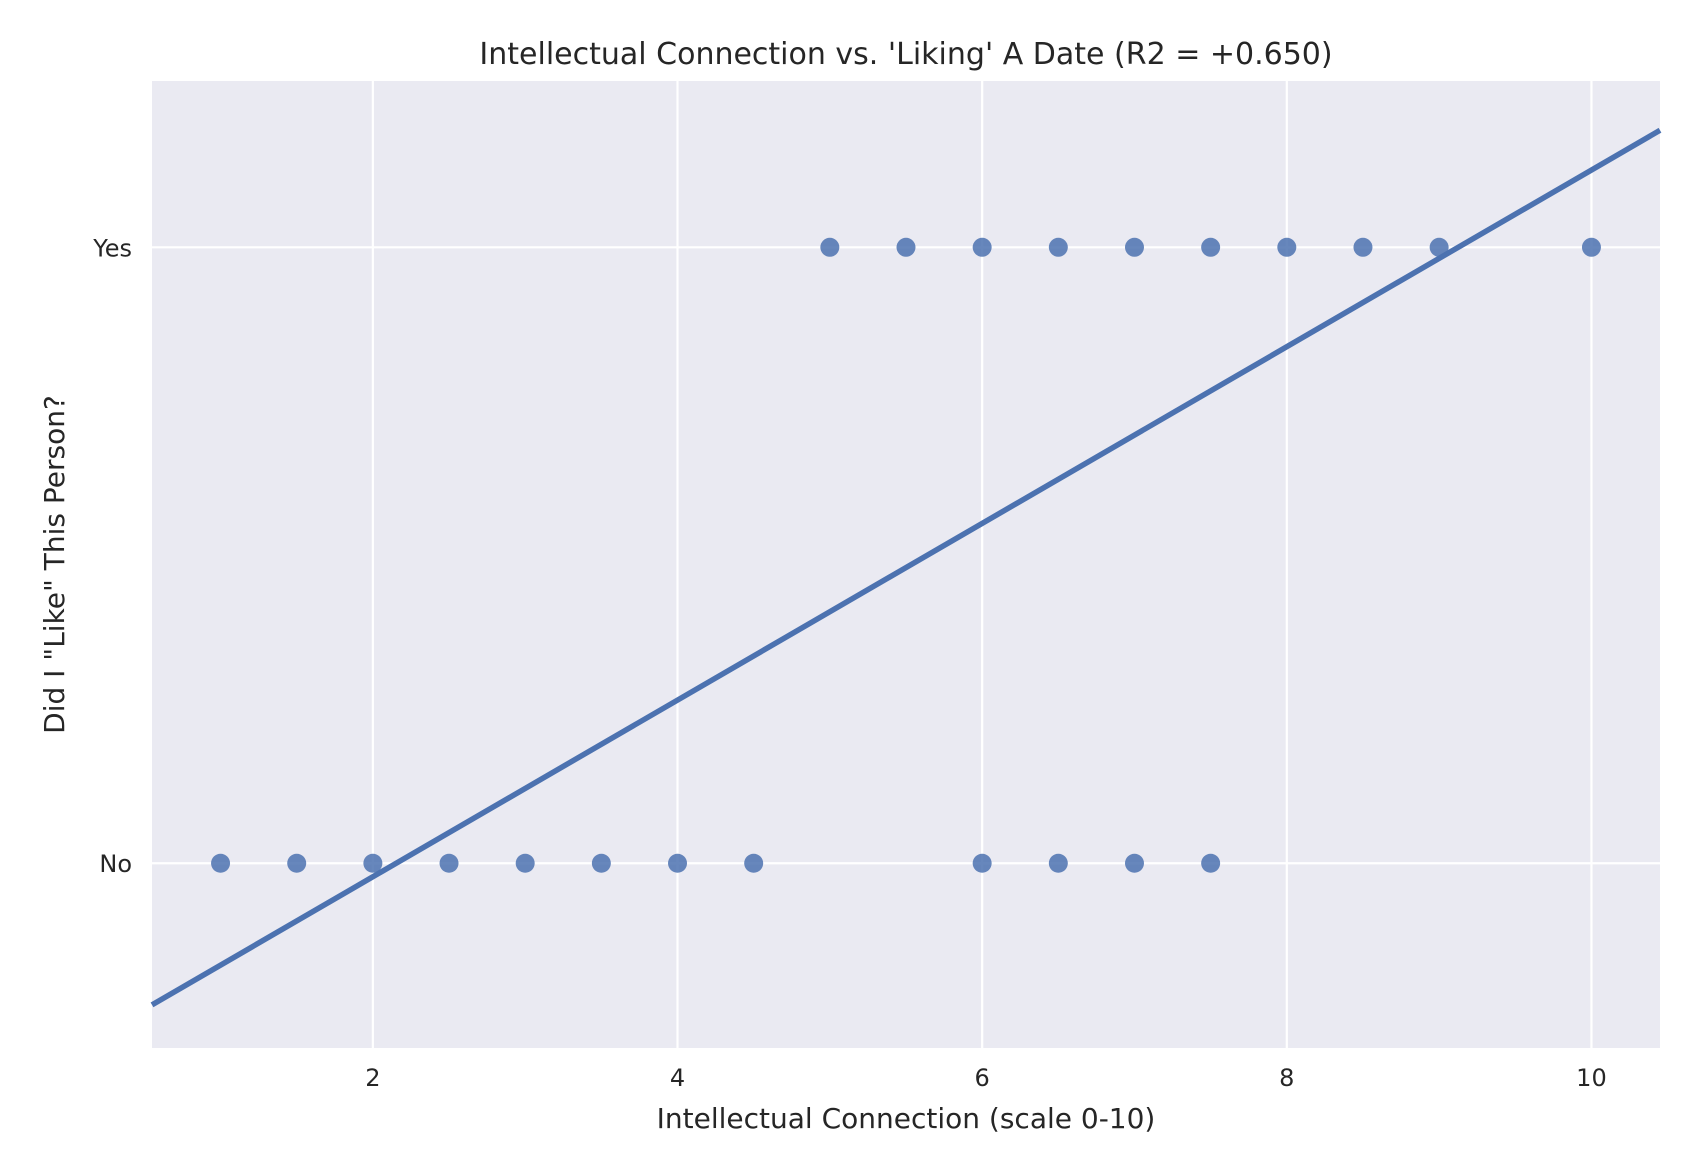  Describe the element at coordinates (1591, 1078) in the screenshot. I see `x-tick-label: 10` at that location.